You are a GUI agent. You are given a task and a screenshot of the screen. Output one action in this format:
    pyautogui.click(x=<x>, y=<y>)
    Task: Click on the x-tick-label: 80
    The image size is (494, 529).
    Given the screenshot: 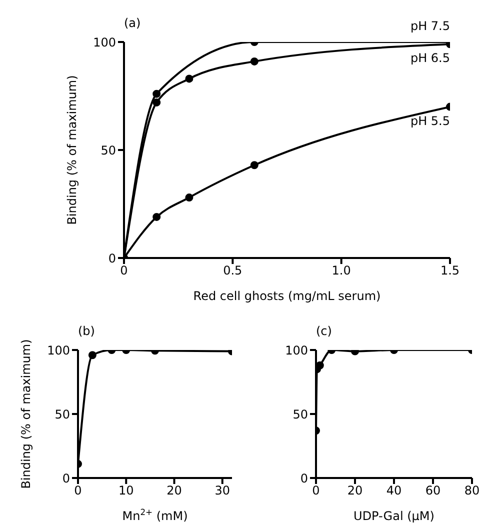 What is the action you would take?
    pyautogui.click(x=472, y=491)
    